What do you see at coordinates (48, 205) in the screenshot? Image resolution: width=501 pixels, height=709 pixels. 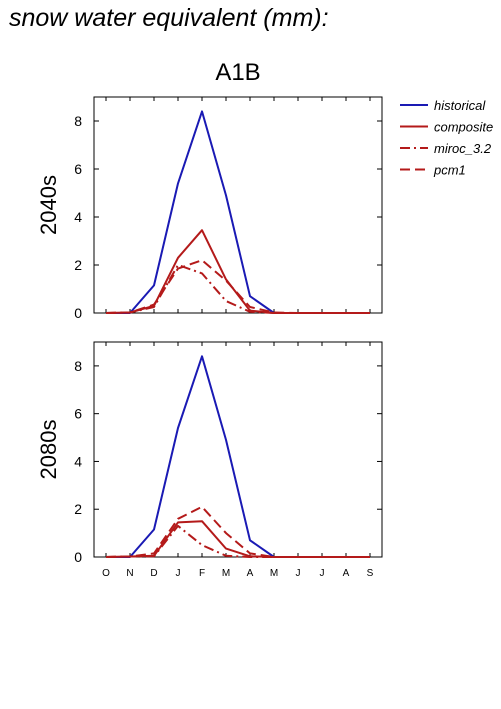 I see `panel-label-2040s: 2040s` at bounding box center [48, 205].